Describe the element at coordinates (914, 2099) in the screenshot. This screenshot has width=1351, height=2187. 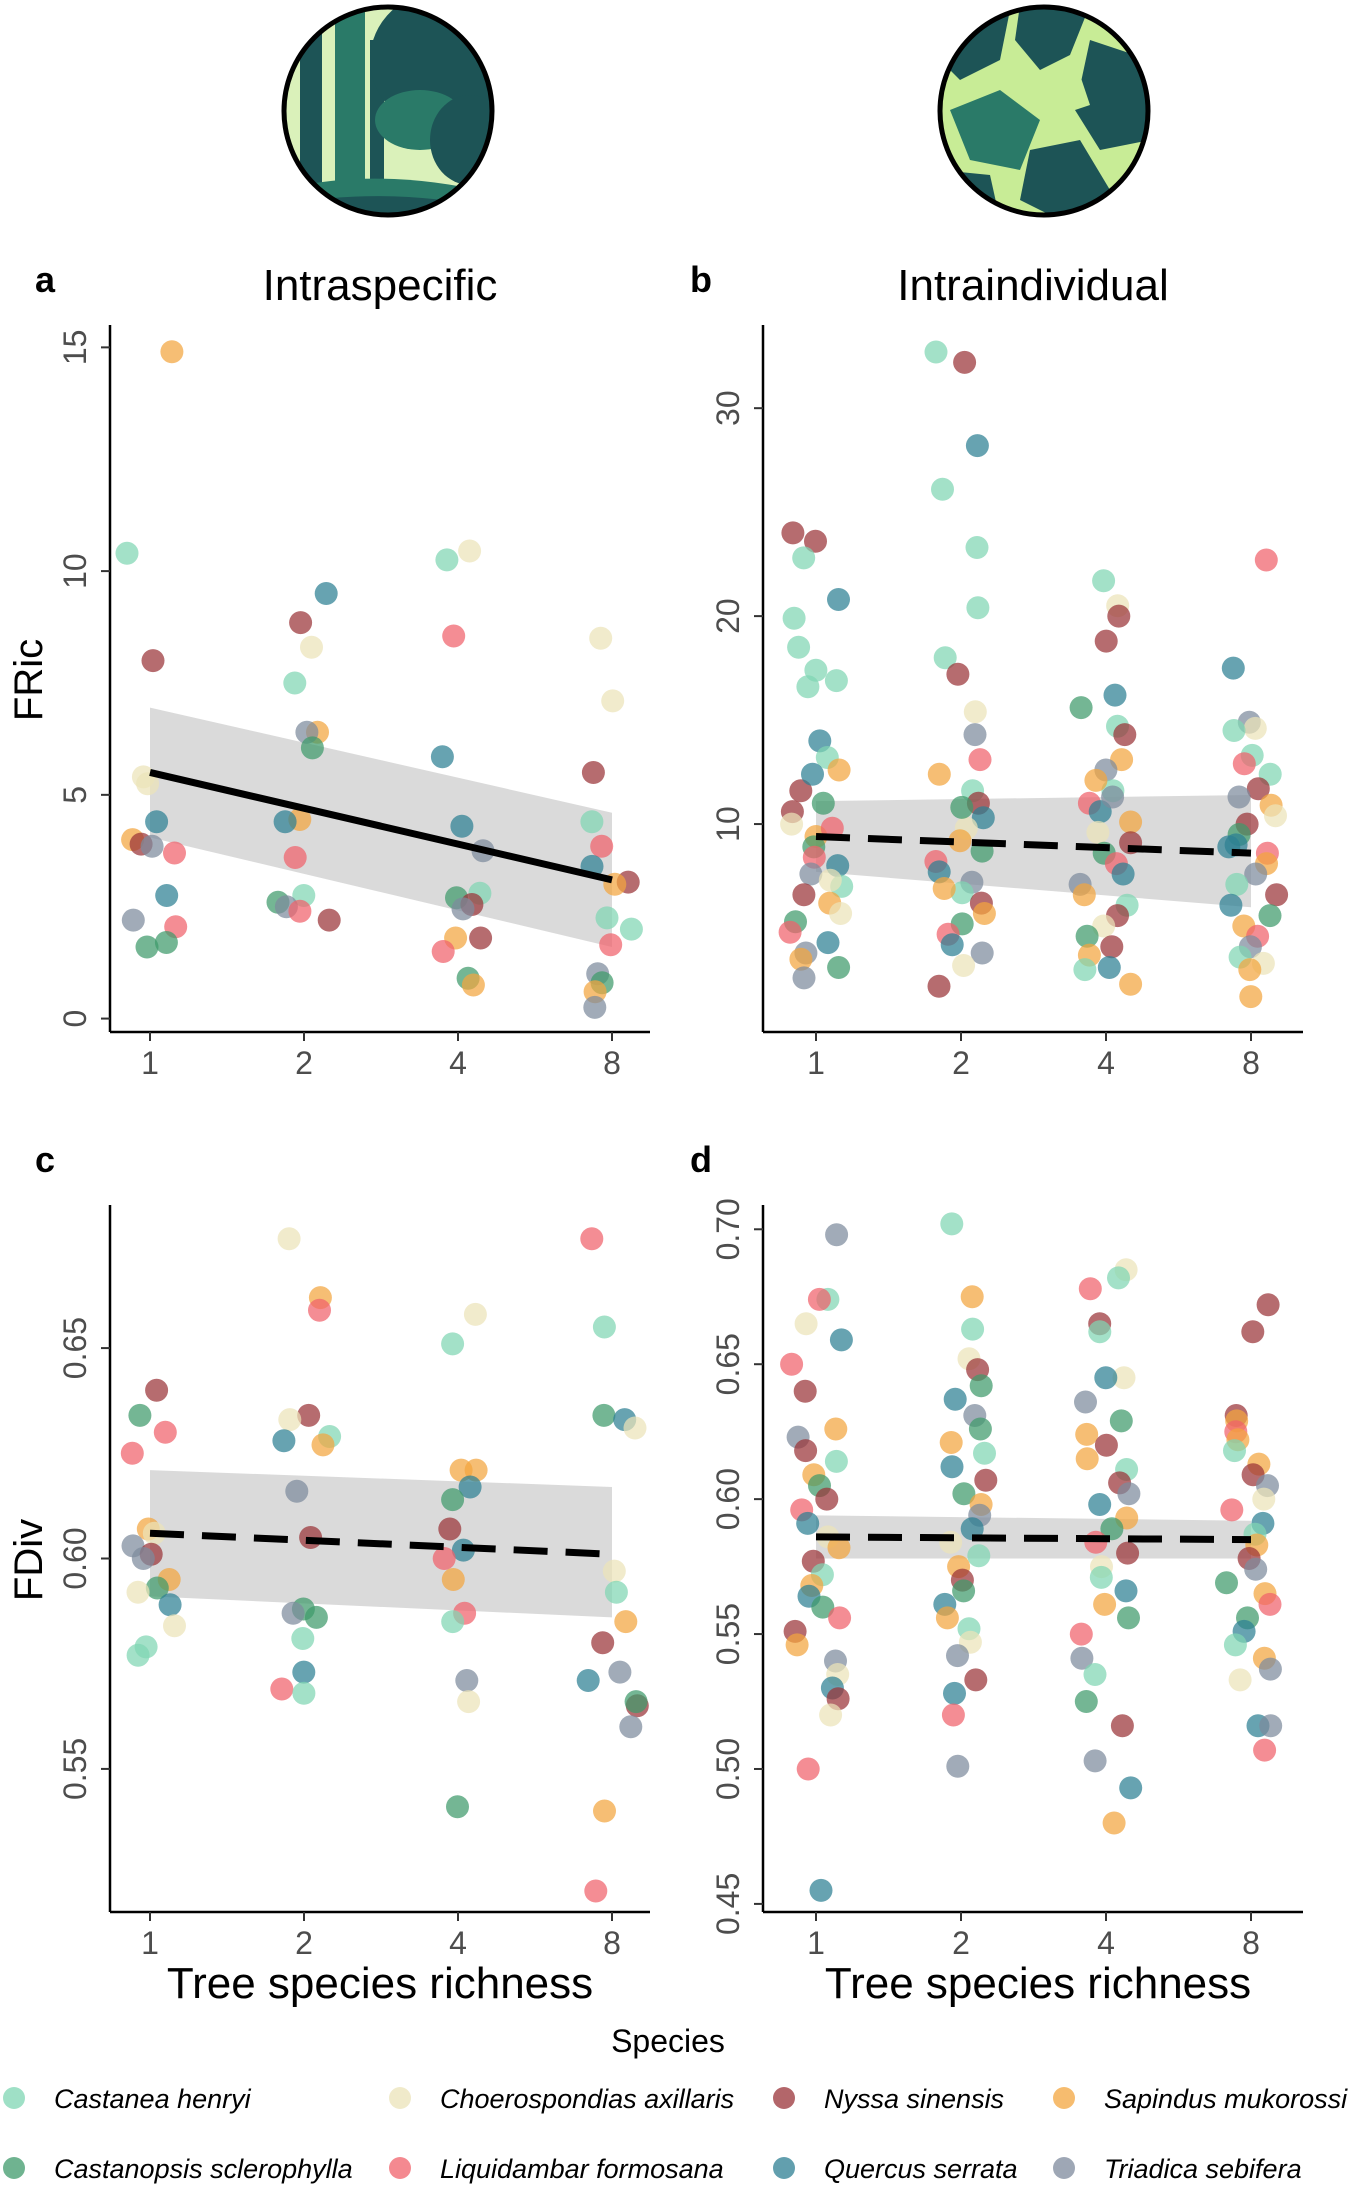
I see `legend-label: Nyssa sinensis` at that location.